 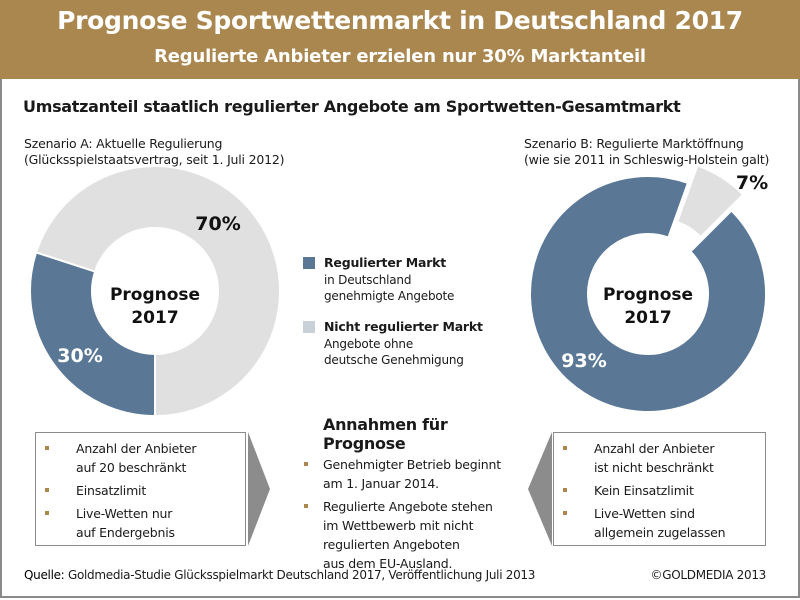 I want to click on bullet-text: am 1. Januar 2014., so click(x=381, y=483).